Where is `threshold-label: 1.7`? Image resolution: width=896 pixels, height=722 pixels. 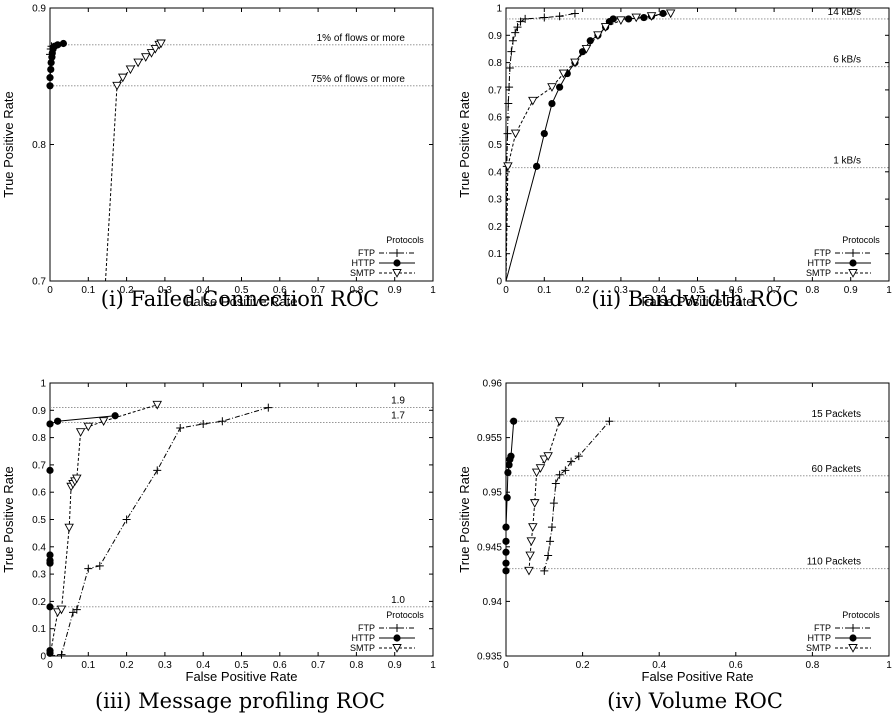
threshold-label: 1.7 is located at coordinates (398, 416).